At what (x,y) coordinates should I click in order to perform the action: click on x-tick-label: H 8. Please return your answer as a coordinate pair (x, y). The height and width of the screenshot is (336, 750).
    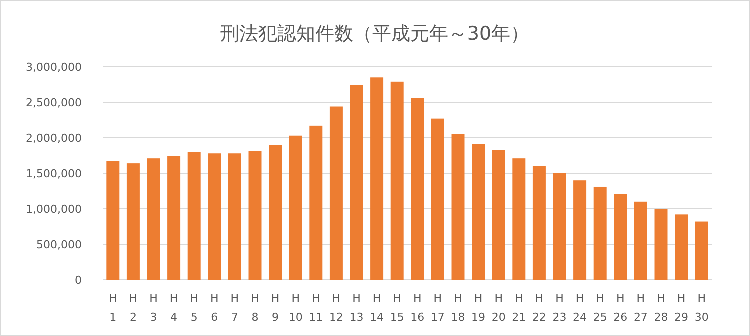
    Looking at the image, I should click on (255, 308).